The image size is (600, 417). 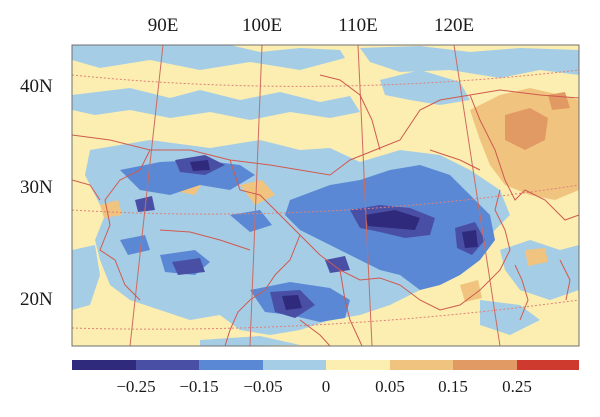 What do you see at coordinates (263, 386) in the screenshot?
I see `colorbar-tick-label: −0.05` at bounding box center [263, 386].